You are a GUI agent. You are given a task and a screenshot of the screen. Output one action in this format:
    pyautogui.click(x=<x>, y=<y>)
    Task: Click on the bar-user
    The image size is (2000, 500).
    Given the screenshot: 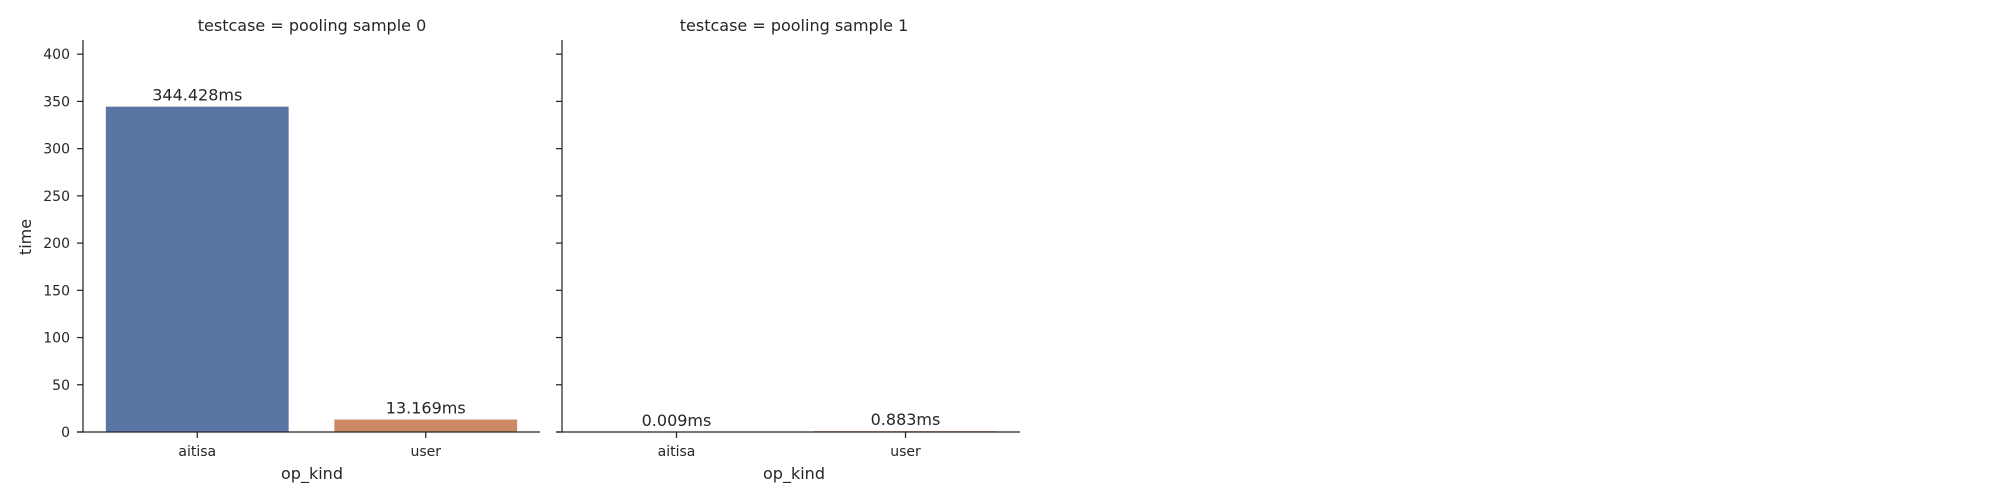 What is the action you would take?
    pyautogui.click(x=426, y=425)
    